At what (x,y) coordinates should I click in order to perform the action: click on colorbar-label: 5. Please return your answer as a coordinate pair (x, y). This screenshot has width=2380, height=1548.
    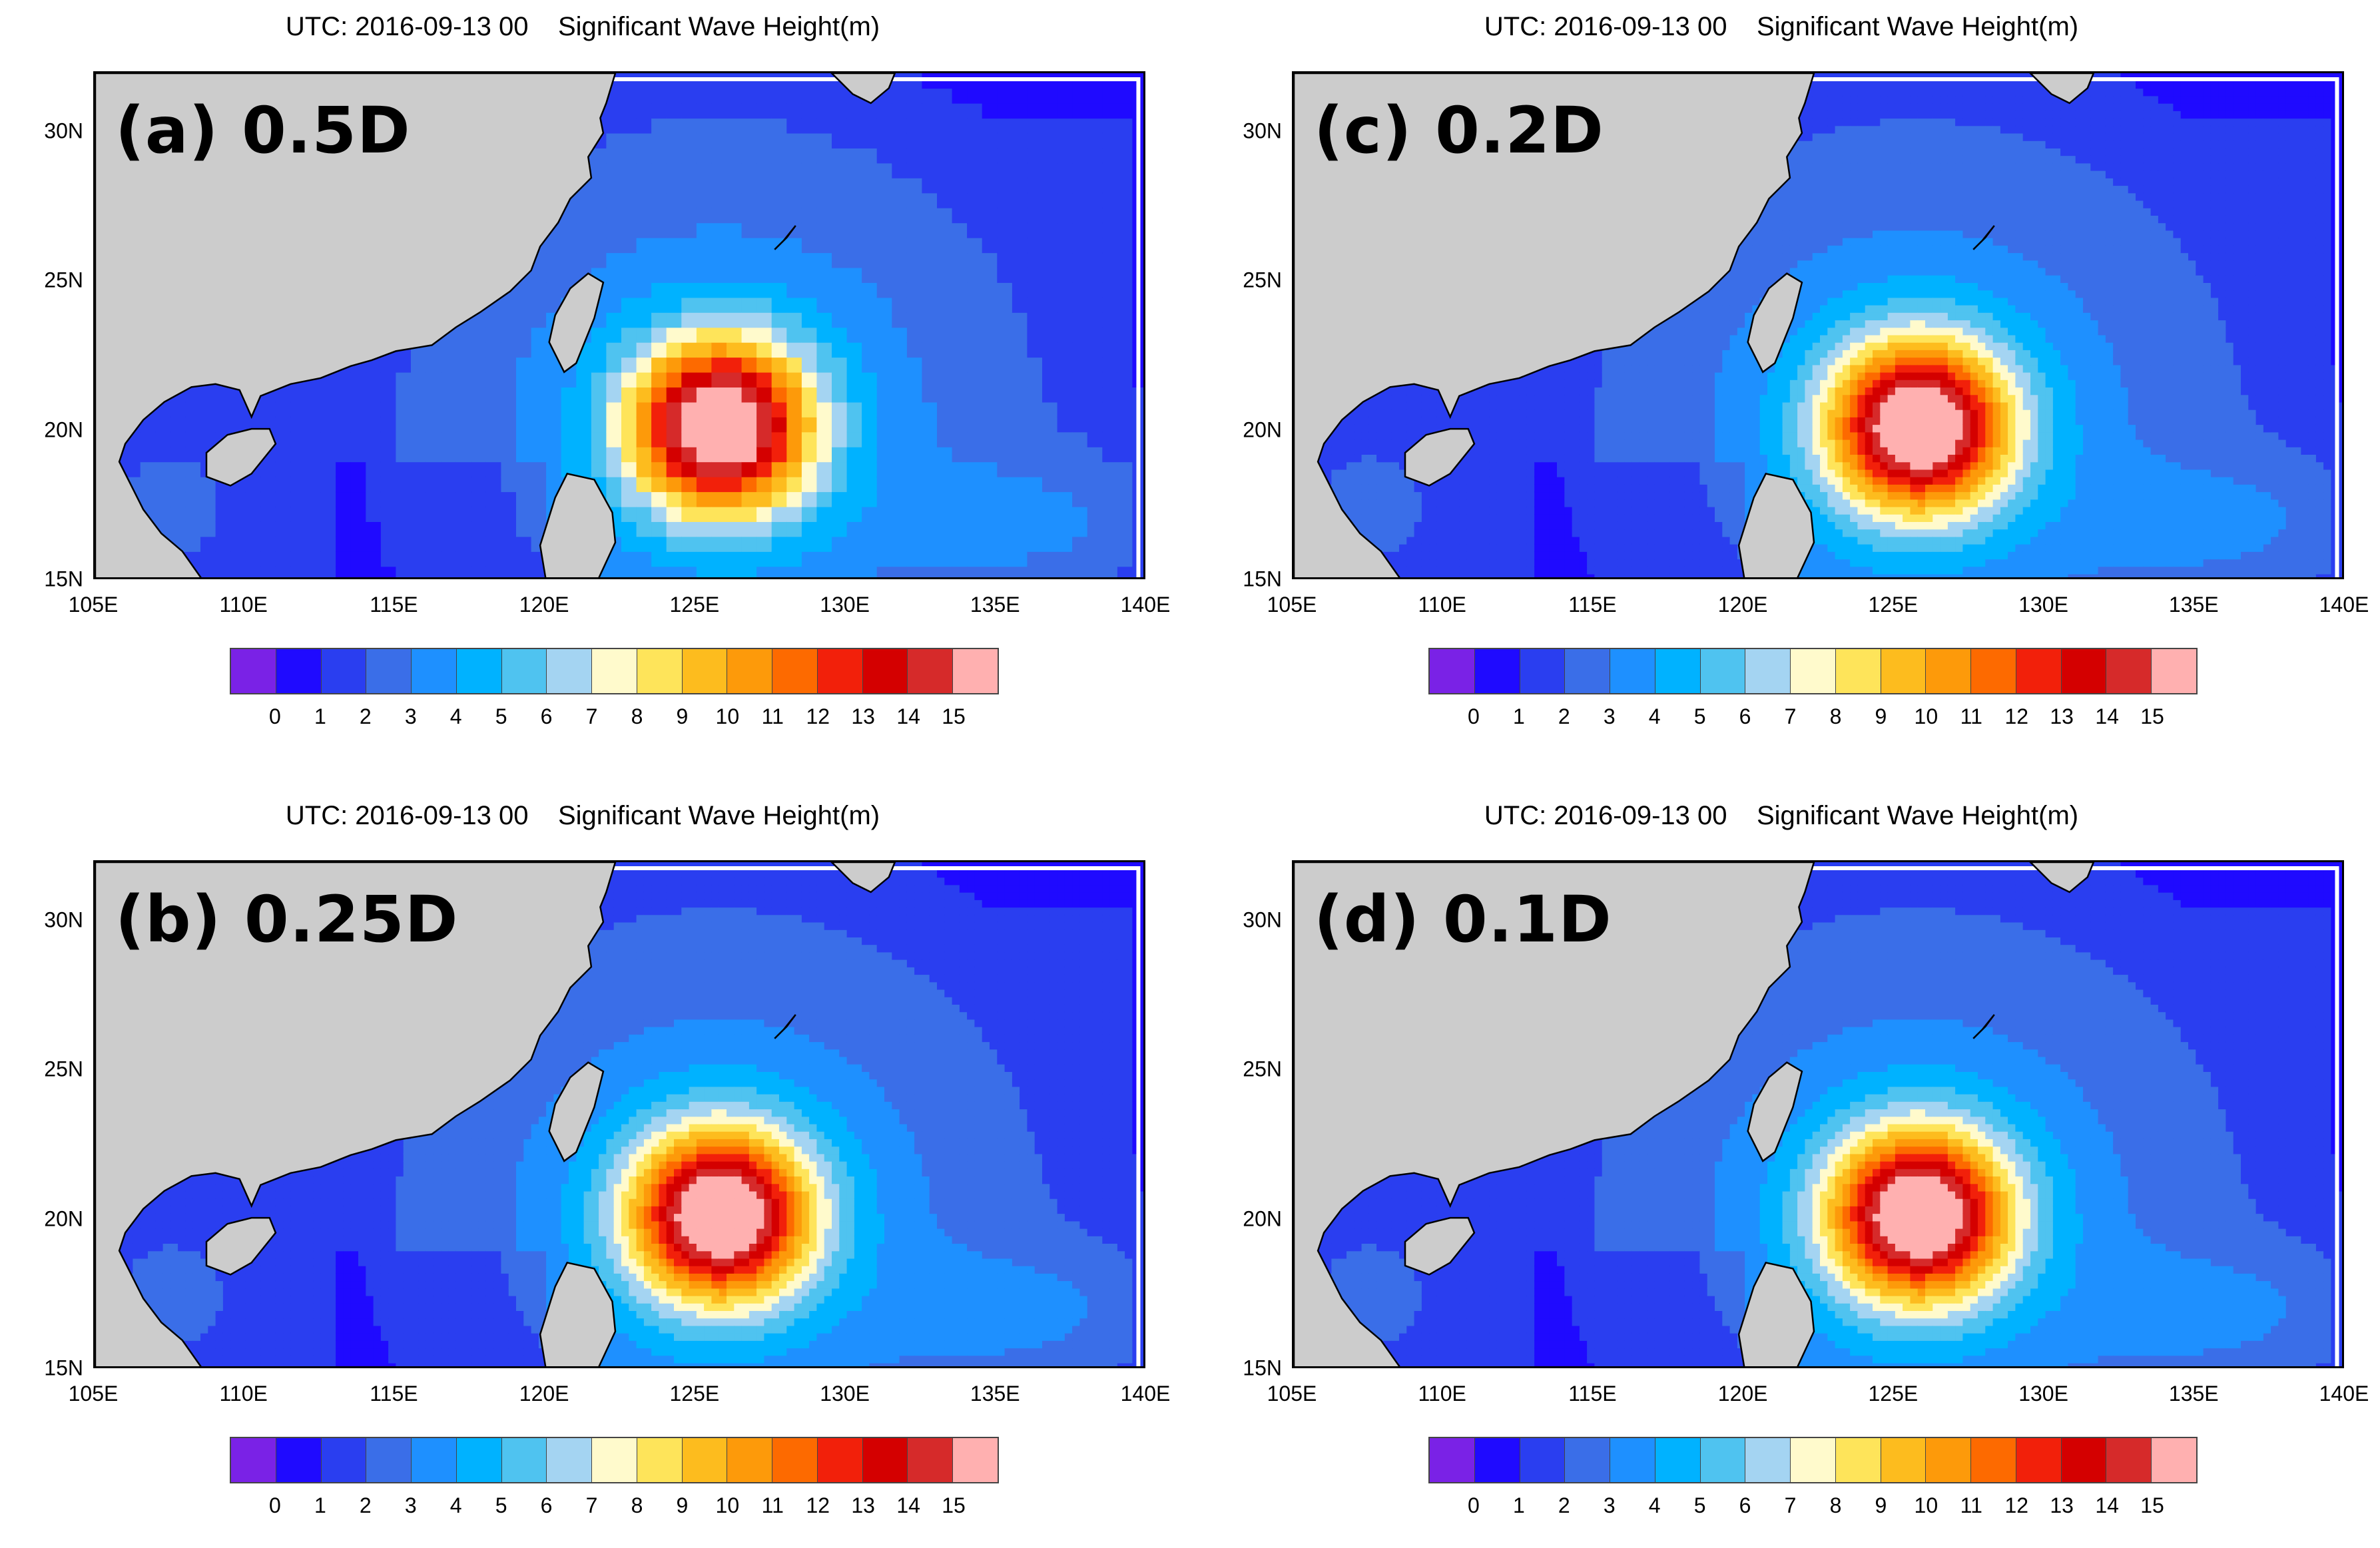
    Looking at the image, I should click on (1700, 716).